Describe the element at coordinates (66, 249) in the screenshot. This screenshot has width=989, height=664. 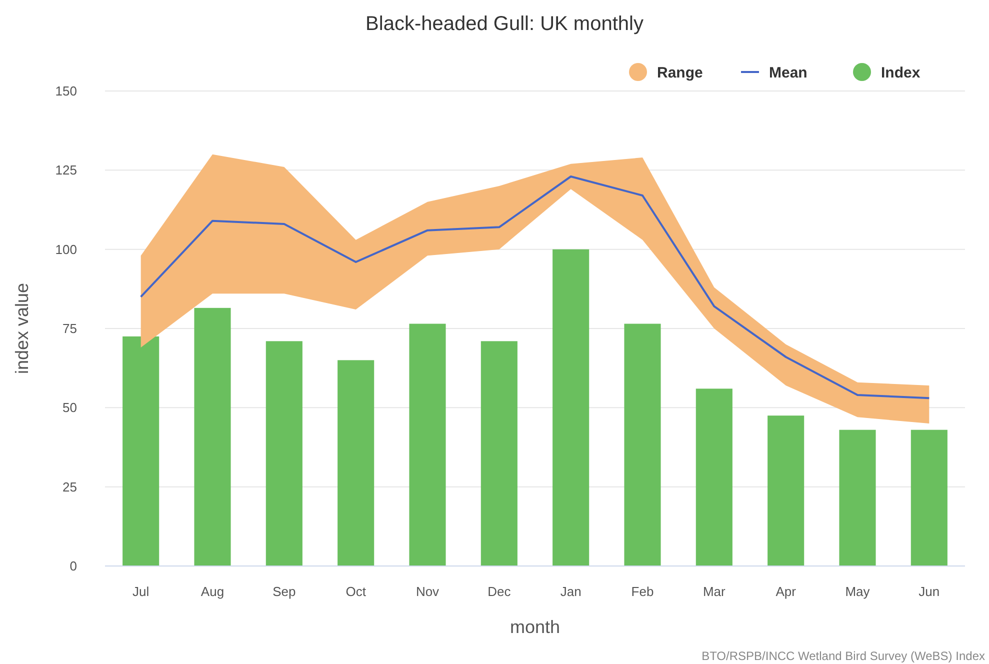
I see `y-tick-label: 100` at that location.